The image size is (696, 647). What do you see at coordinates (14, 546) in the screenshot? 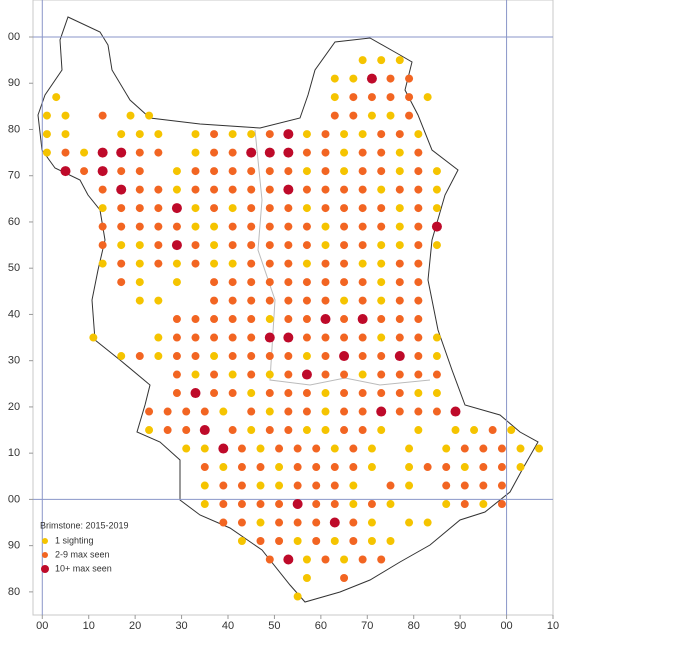
I see `y-tick-label: 90` at bounding box center [14, 546].